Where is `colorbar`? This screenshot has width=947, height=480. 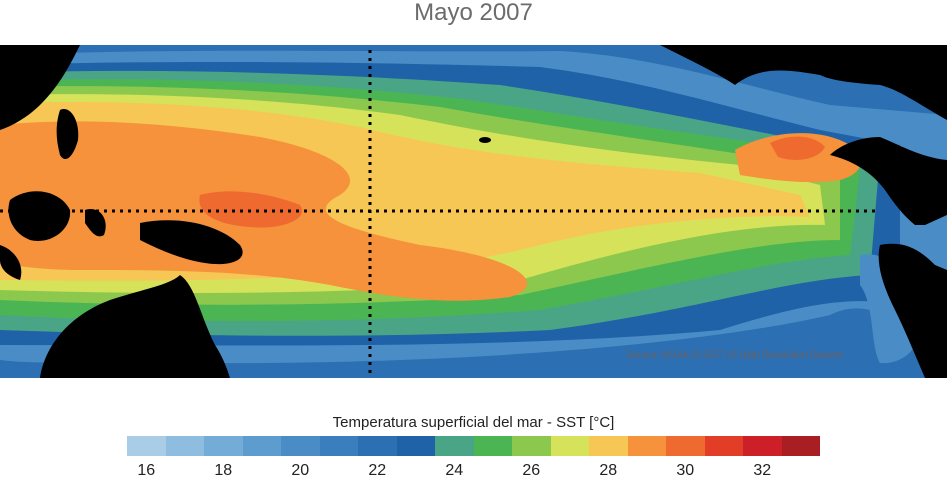 colorbar is located at coordinates (473, 446).